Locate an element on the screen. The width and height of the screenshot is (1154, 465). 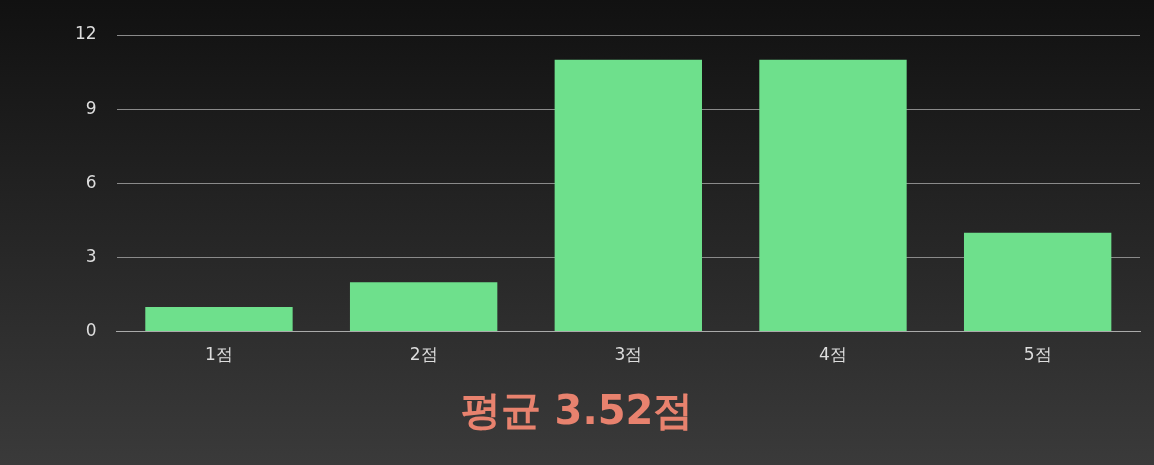
y-tick-label: 0 is located at coordinates (91, 330).